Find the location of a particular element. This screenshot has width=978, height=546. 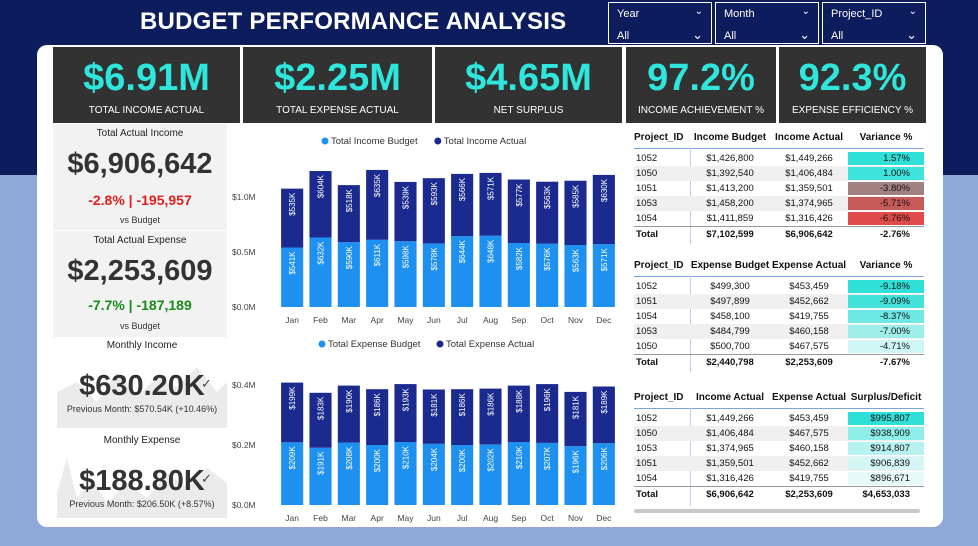

kpi-value: 92.3% is located at coordinates (852, 78).